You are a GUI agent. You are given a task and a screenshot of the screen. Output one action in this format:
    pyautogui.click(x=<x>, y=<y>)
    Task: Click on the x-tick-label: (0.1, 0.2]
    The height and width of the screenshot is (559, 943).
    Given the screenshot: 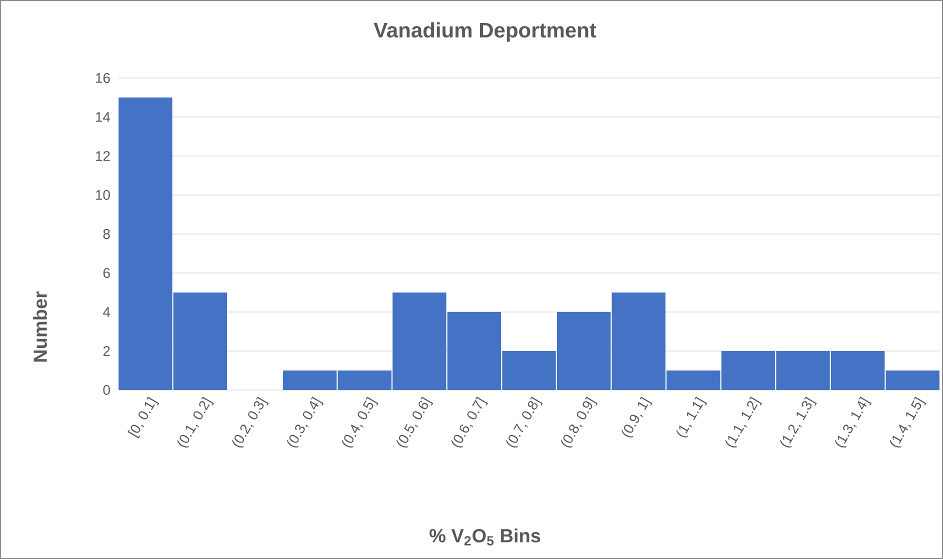 What is the action you would take?
    pyautogui.click(x=195, y=422)
    